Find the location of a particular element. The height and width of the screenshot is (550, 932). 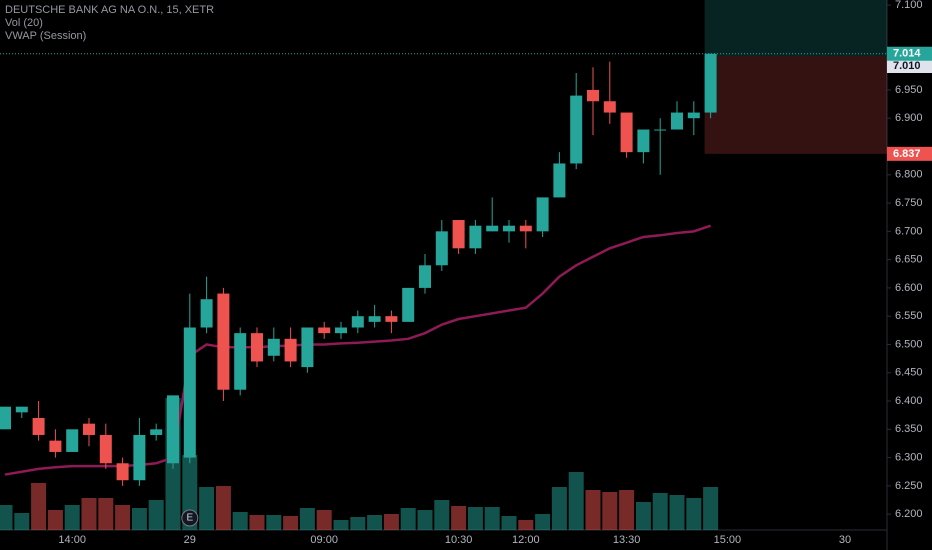

y-tick-label: 6.750 is located at coordinates (909, 203).